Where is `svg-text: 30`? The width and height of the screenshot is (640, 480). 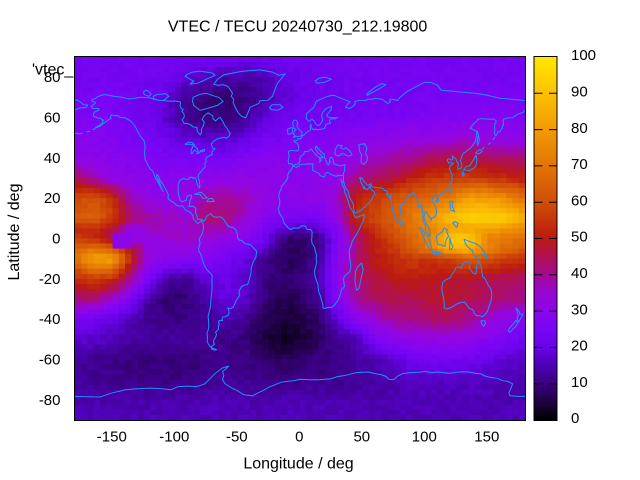
svg-text: 30 is located at coordinates (579, 309).